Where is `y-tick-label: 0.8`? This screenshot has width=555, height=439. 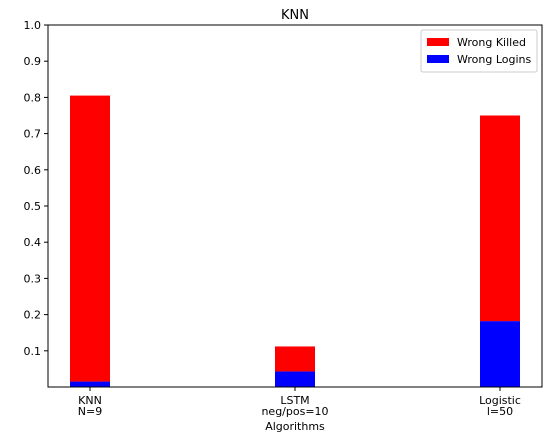 y-tick-label: 0.8 is located at coordinates (33, 97).